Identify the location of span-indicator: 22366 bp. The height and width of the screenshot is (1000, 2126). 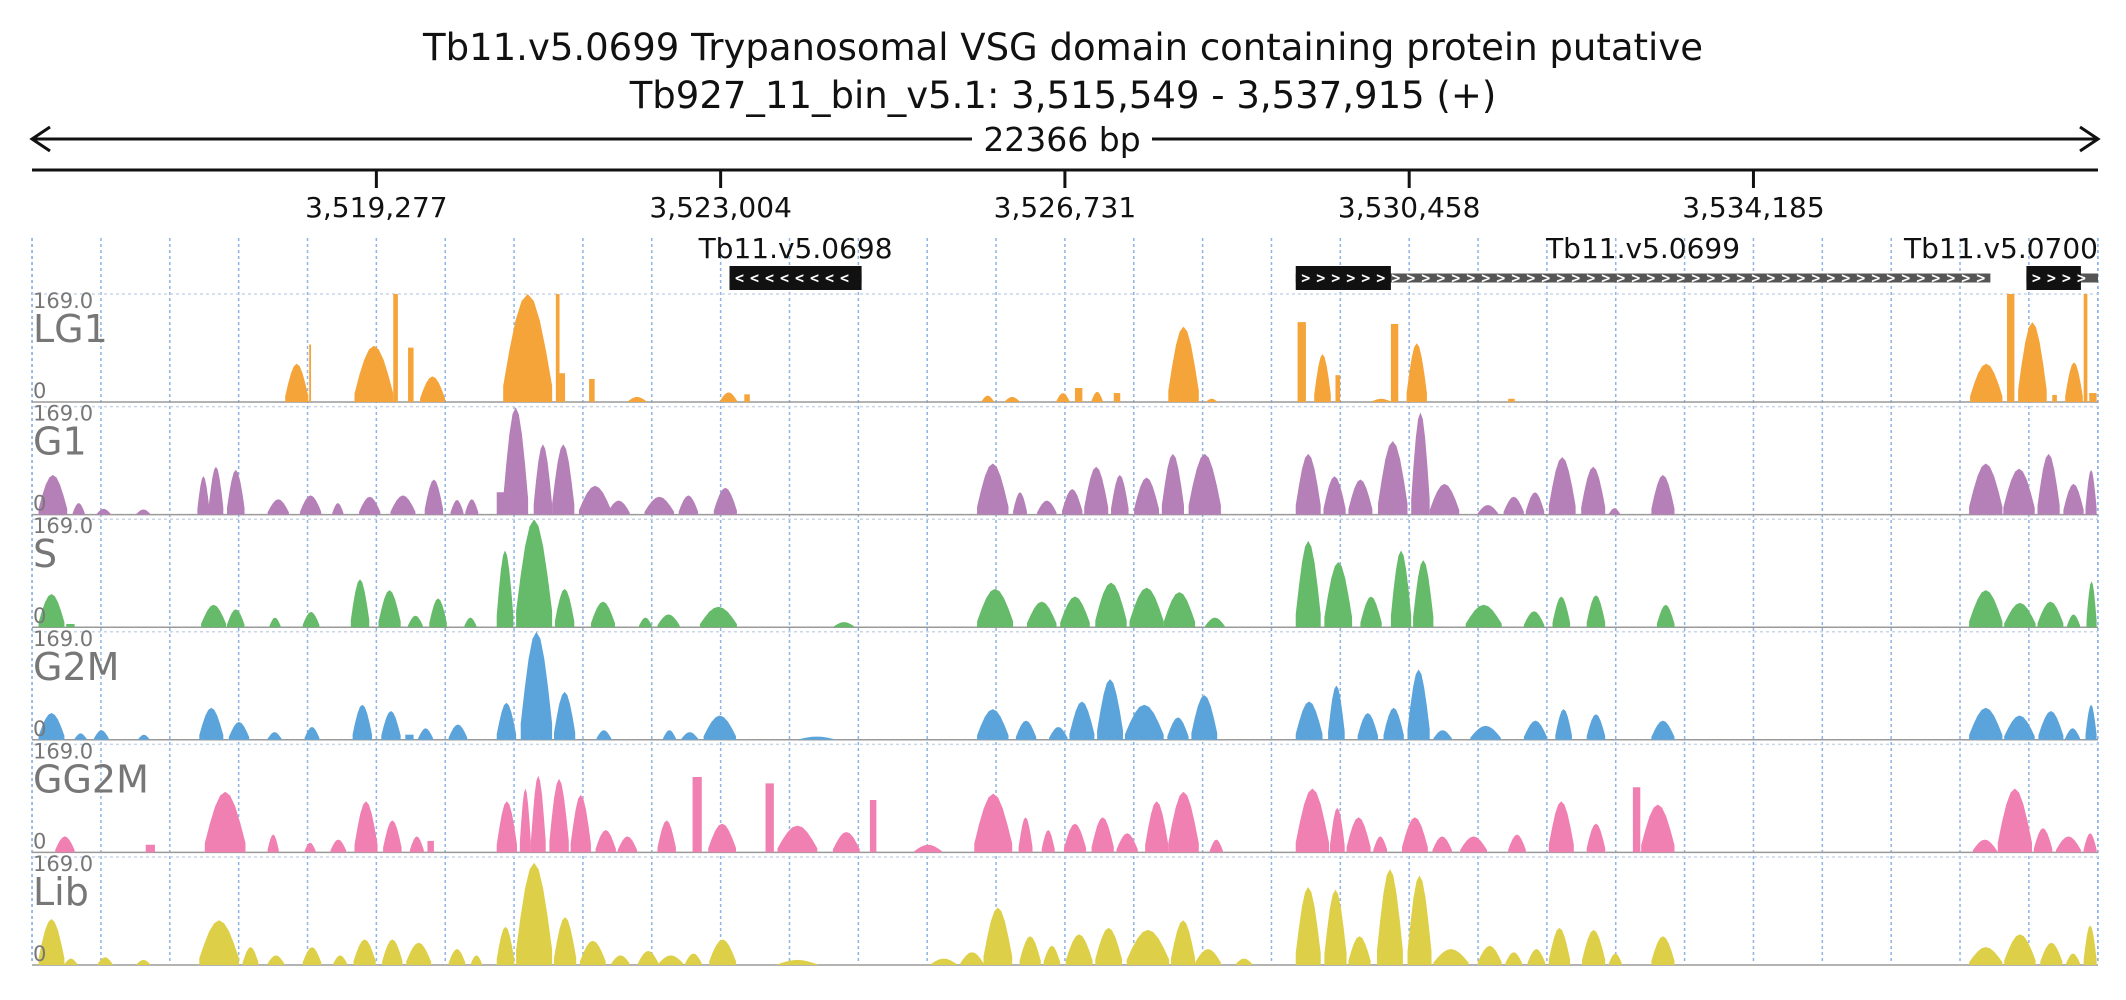
(1065, 139).